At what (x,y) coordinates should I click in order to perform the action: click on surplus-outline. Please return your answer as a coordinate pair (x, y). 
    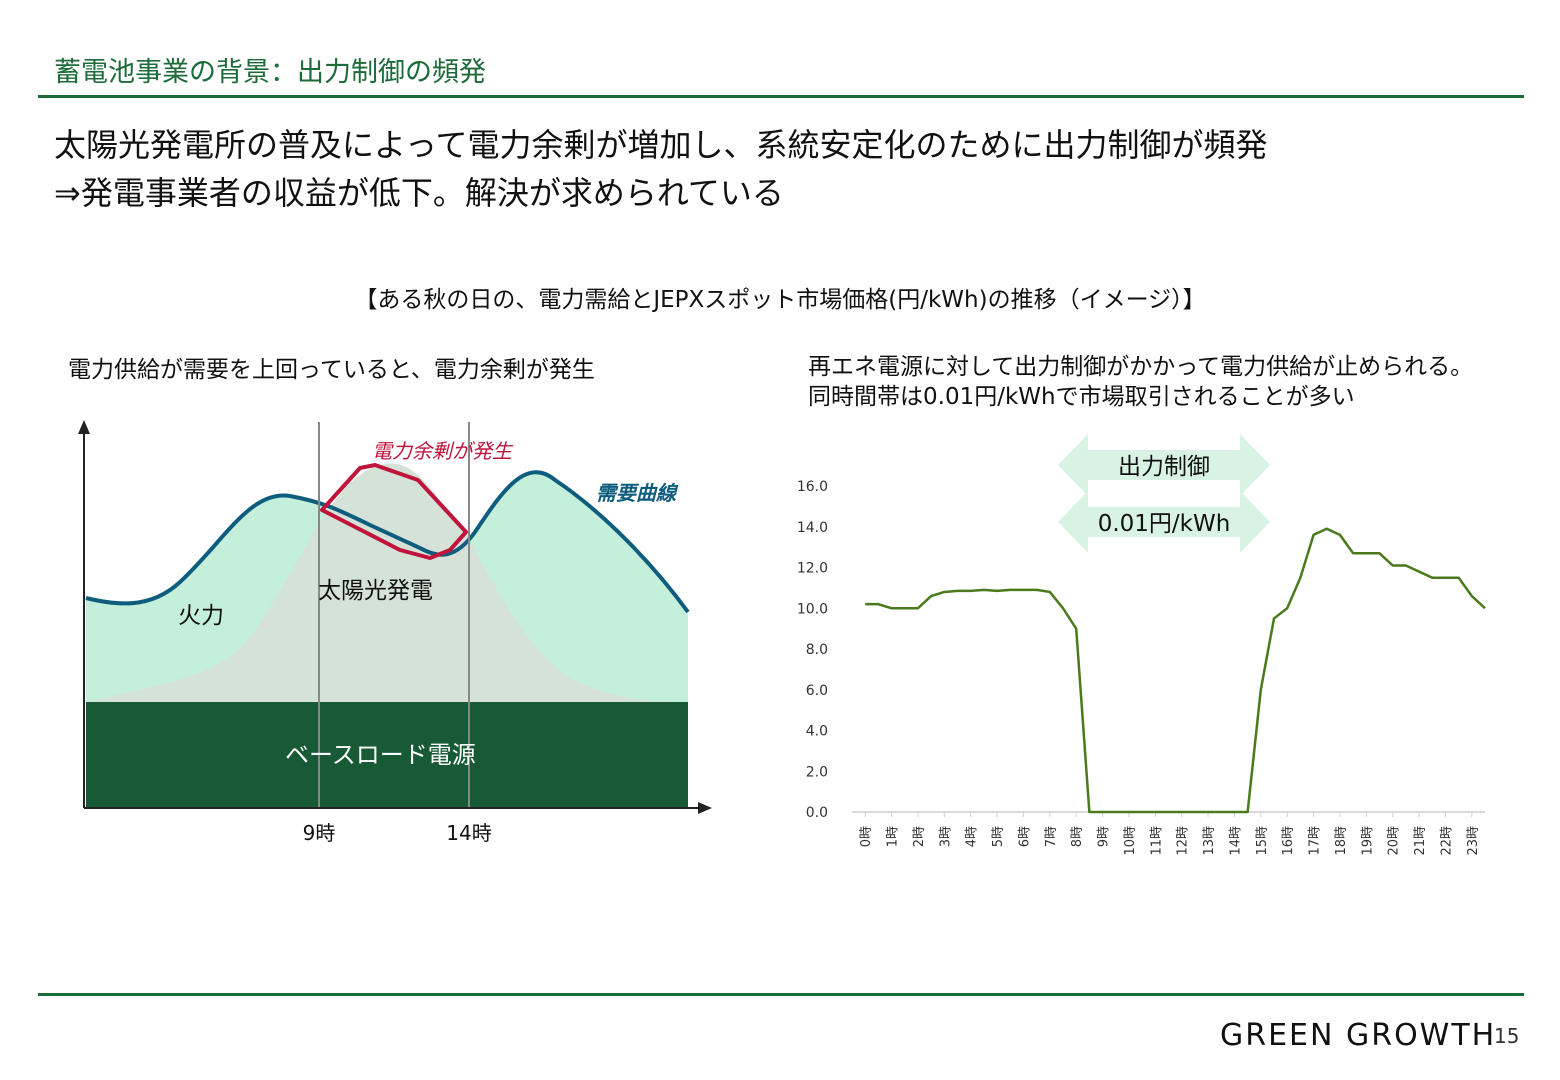
    Looking at the image, I should click on (394, 511).